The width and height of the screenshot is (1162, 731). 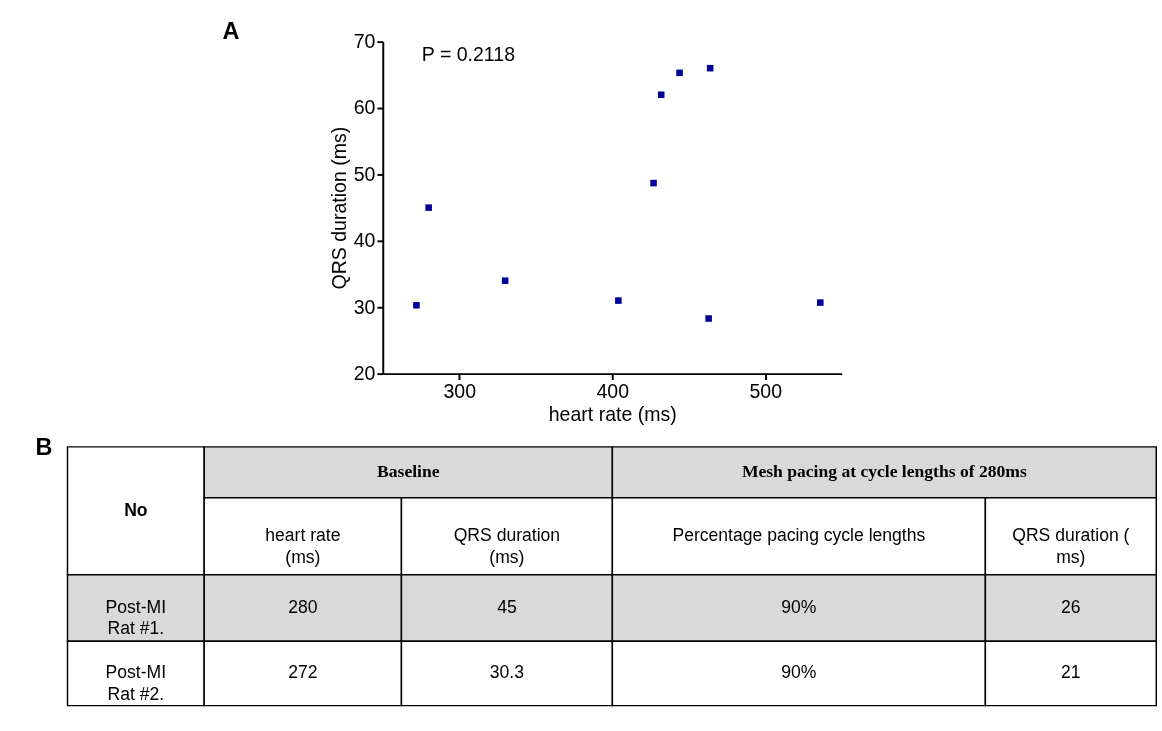 What do you see at coordinates (364, 40) in the screenshot?
I see `y-tick-label: 70` at bounding box center [364, 40].